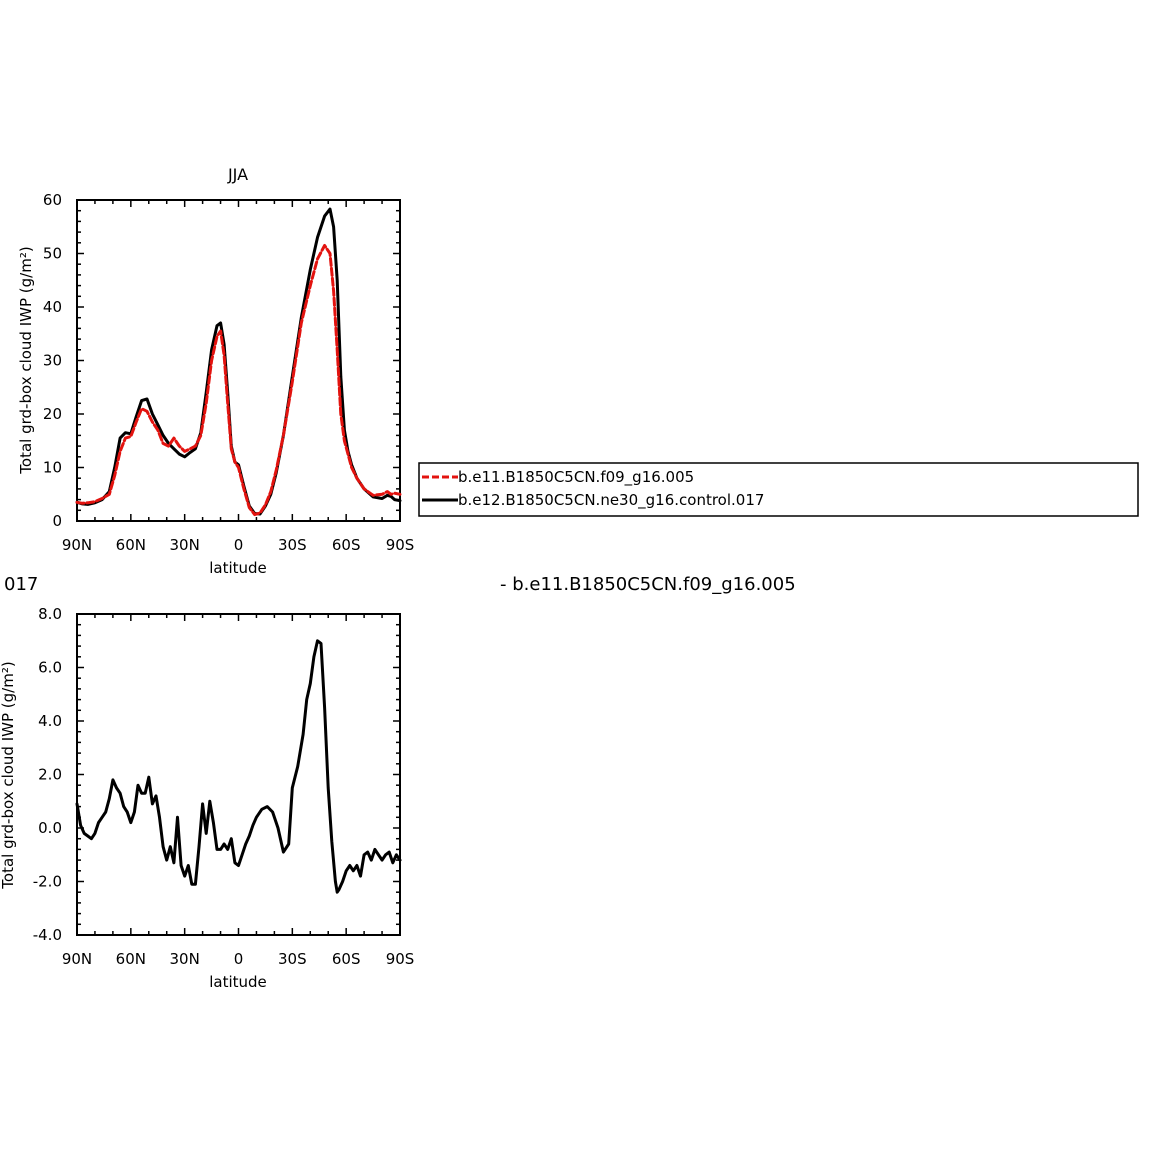 The height and width of the screenshot is (1153, 1156). I want to click on axes-top, so click(238, 360).